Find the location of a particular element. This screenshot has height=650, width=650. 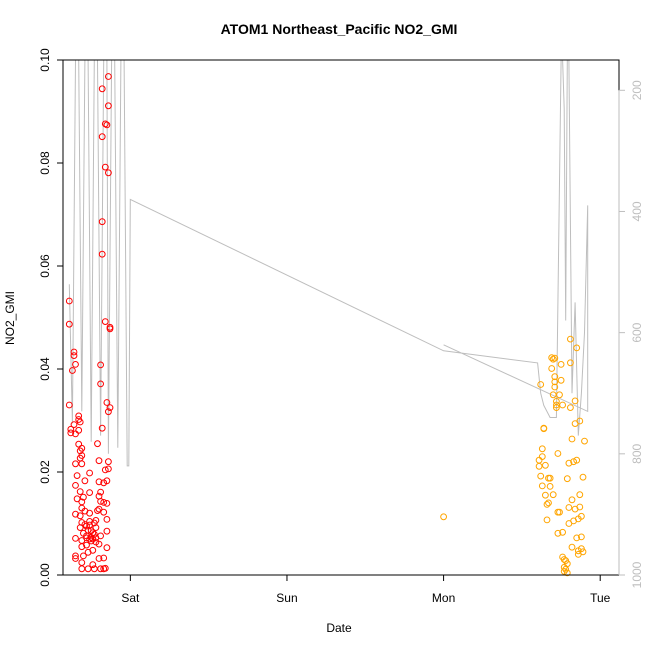

y2-tick-label: 800 is located at coordinates (637, 453).